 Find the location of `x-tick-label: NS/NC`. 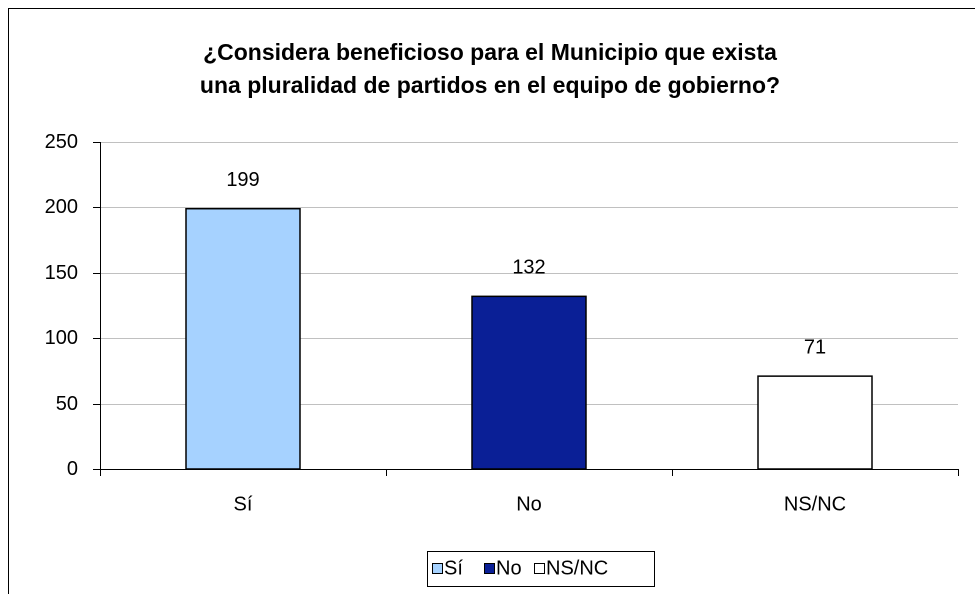

x-tick-label: NS/NC is located at coordinates (815, 504).